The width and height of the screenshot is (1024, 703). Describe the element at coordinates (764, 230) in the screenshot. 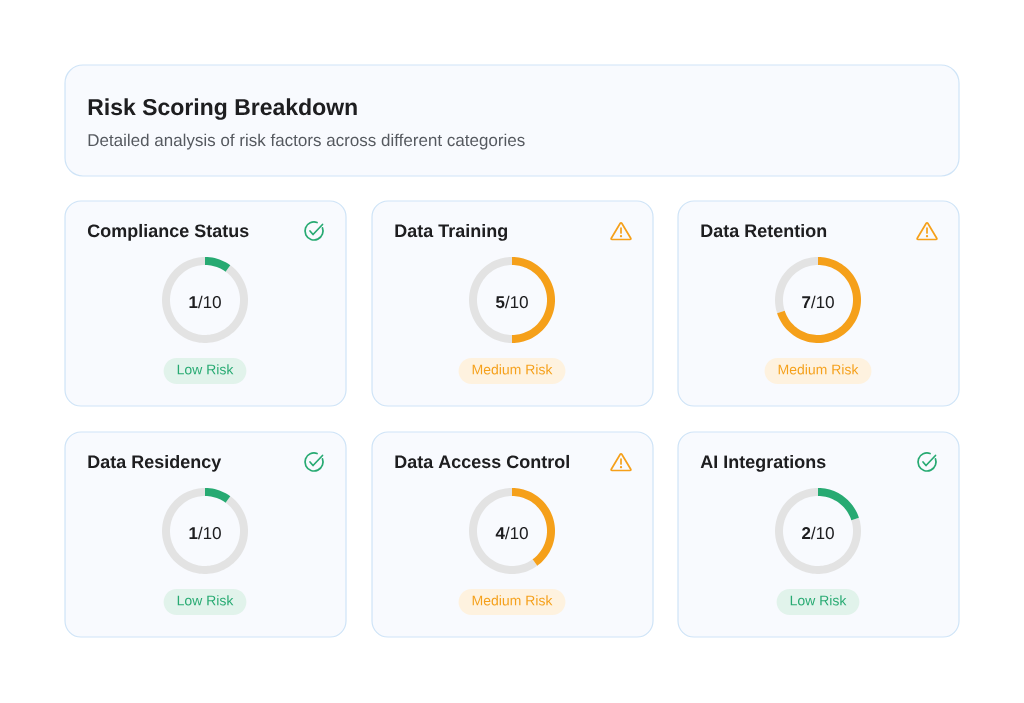

I see `chart-title: Data Retention` at that location.